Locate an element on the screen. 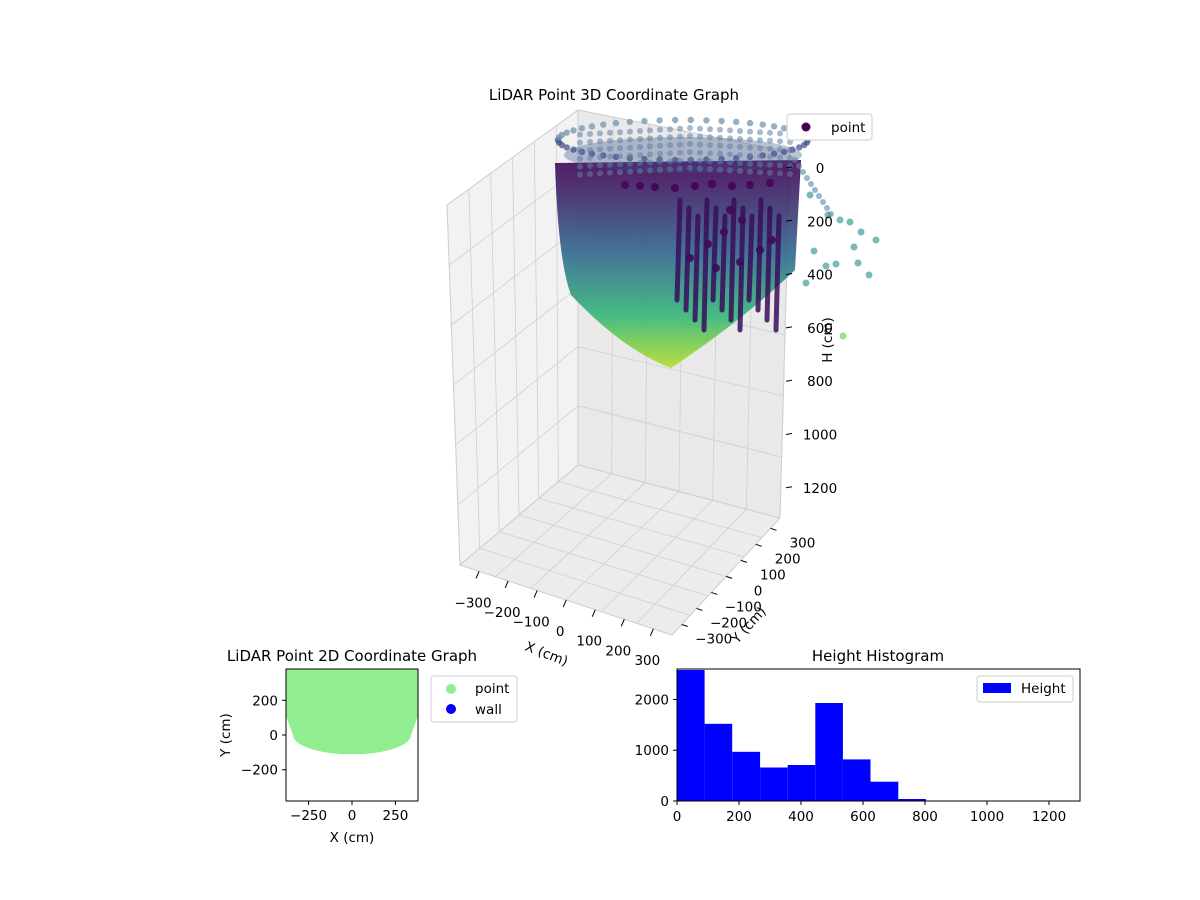  xlabel-2d: X (cm) is located at coordinates (352, 838).